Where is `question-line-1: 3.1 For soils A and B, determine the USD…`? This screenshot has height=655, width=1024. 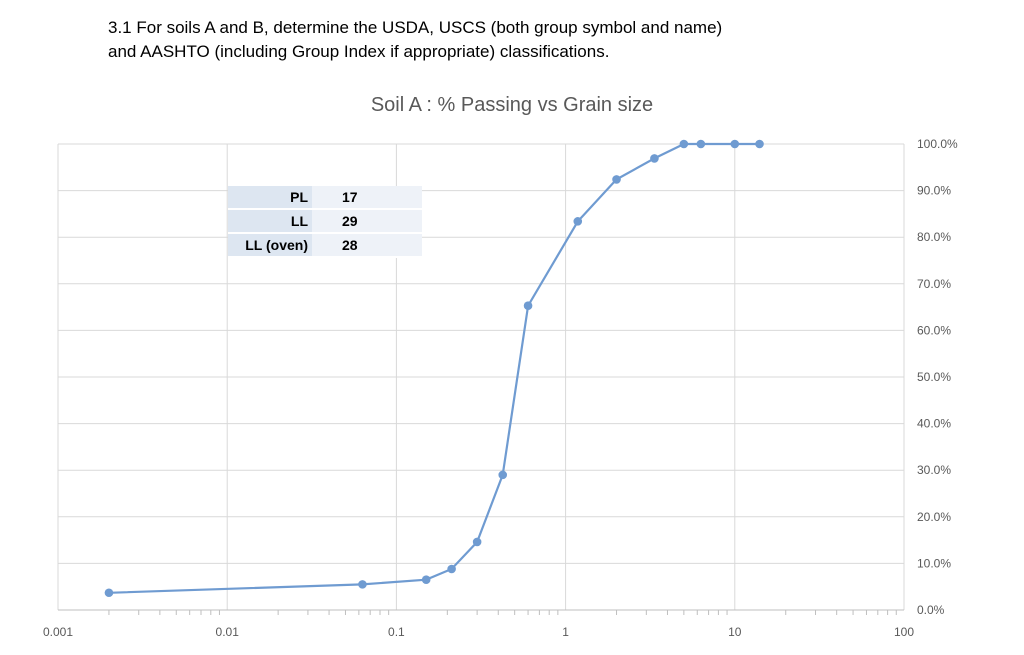
question-line-1: 3.1 For soils A and B, determine the USD… is located at coordinates (415, 27).